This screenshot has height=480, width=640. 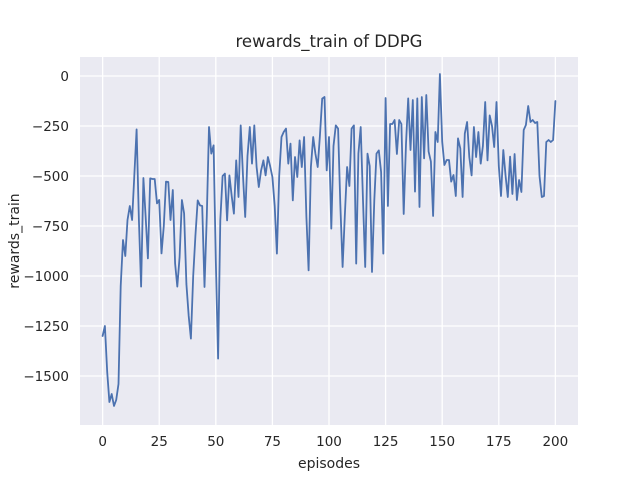 What do you see at coordinates (555, 442) in the screenshot?
I see `x-tick-label: 200` at bounding box center [555, 442].